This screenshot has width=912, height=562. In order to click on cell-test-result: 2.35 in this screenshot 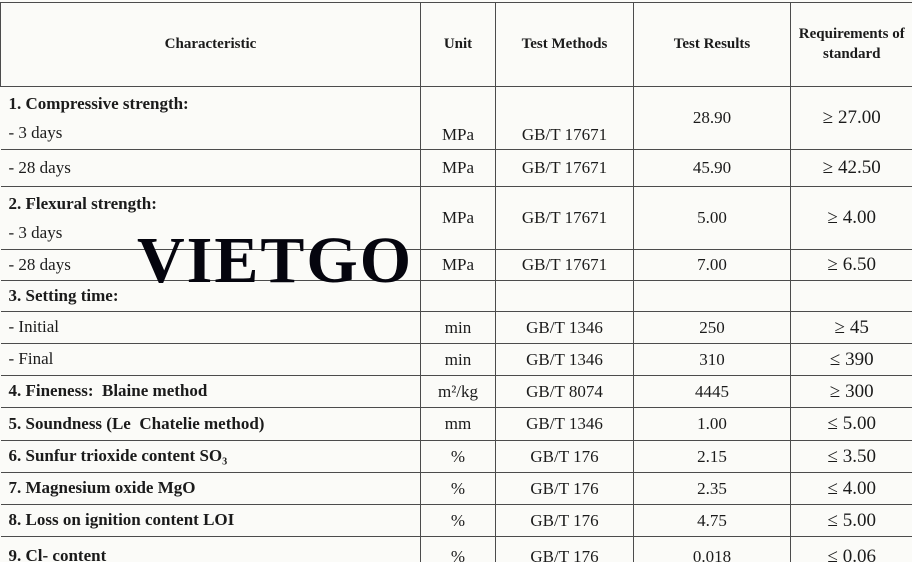, I will do `click(712, 488)`.